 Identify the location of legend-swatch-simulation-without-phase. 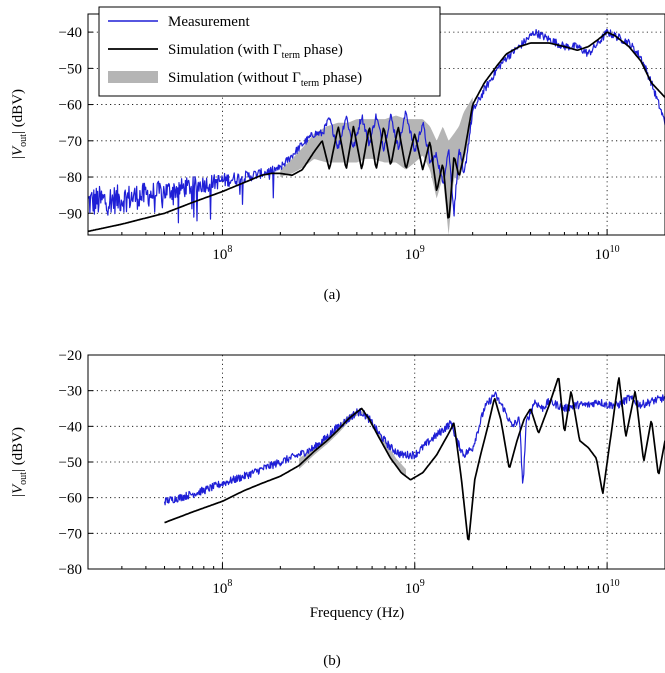
(133, 77).